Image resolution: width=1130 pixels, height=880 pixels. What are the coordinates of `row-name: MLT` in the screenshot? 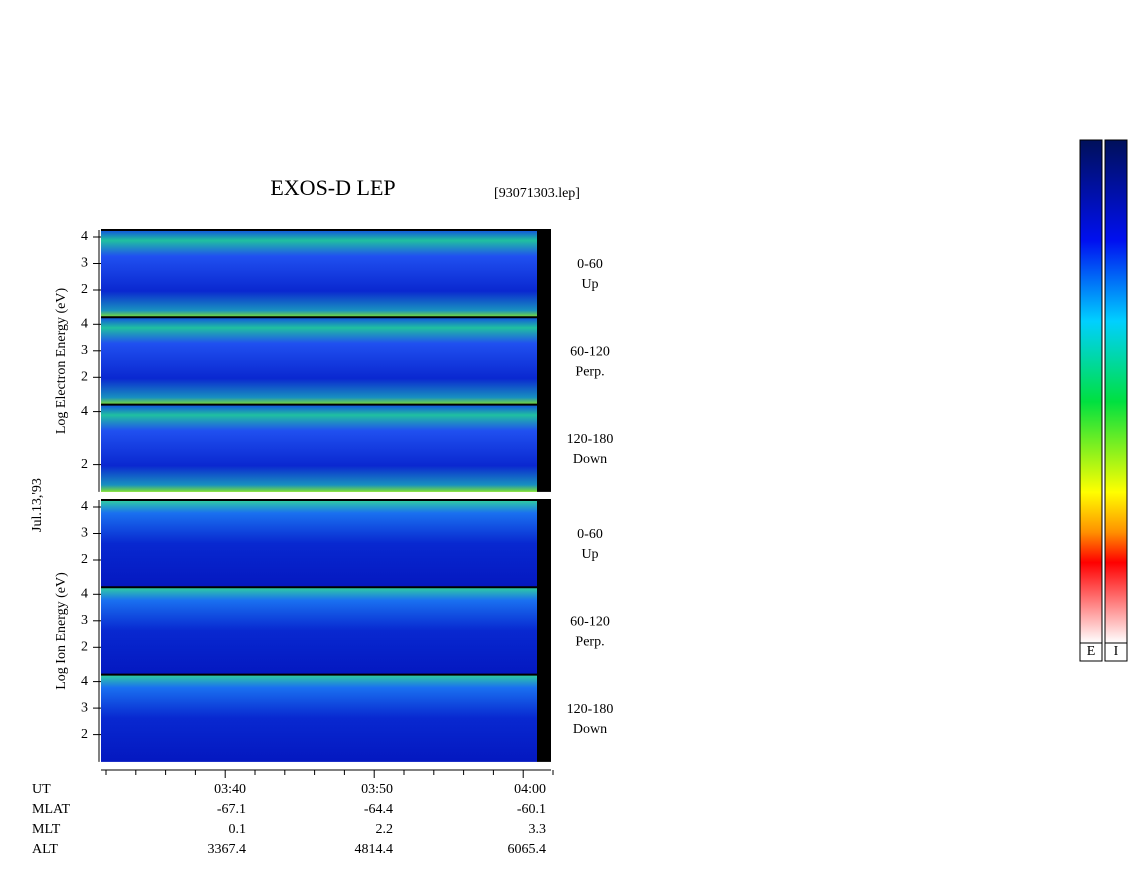 It's located at (46, 829).